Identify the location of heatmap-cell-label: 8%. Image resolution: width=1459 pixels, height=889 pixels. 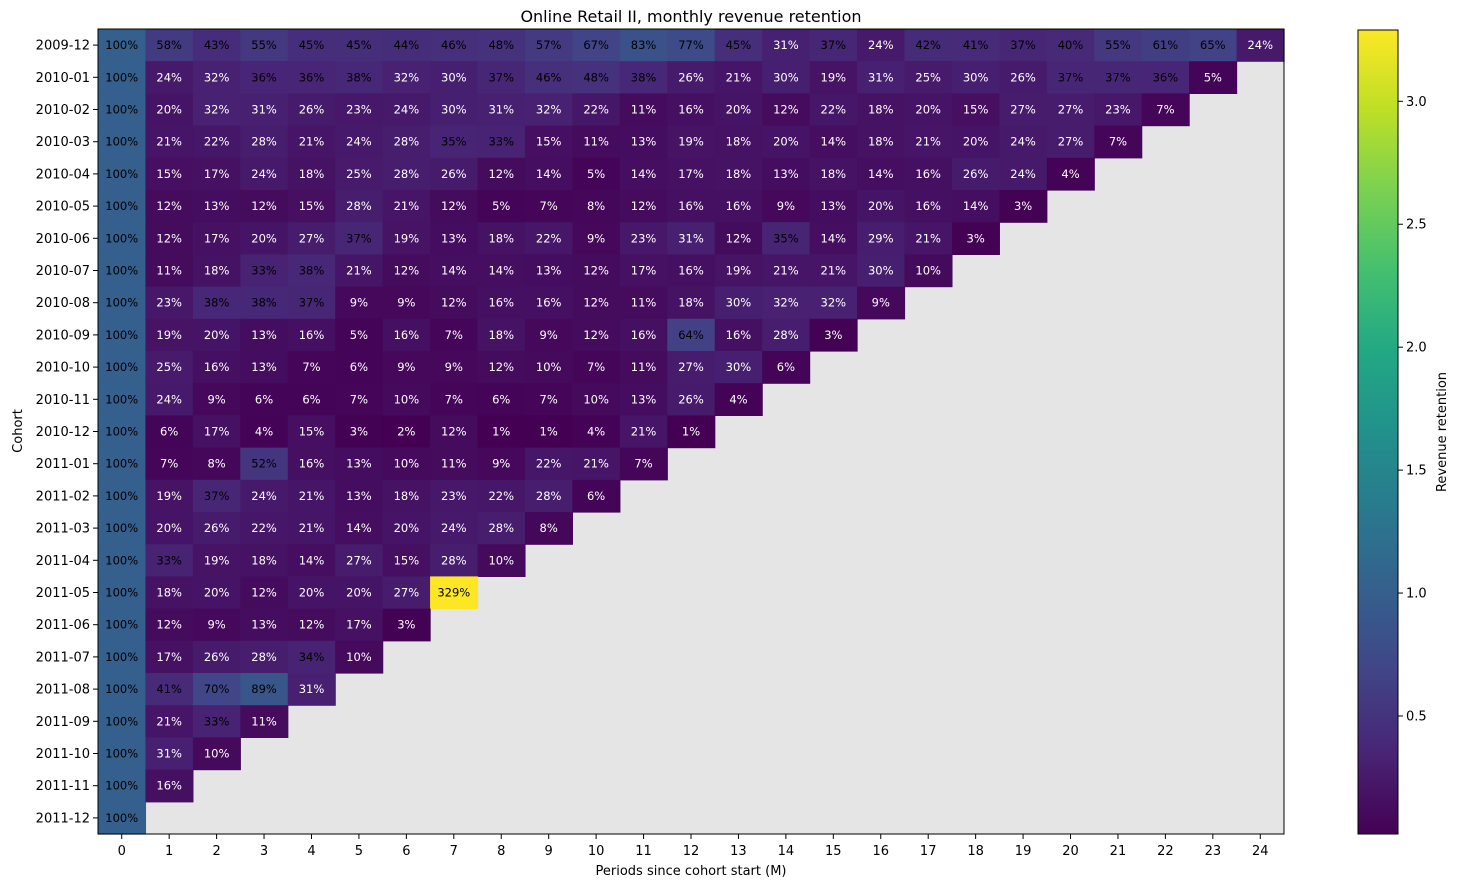
(549, 528).